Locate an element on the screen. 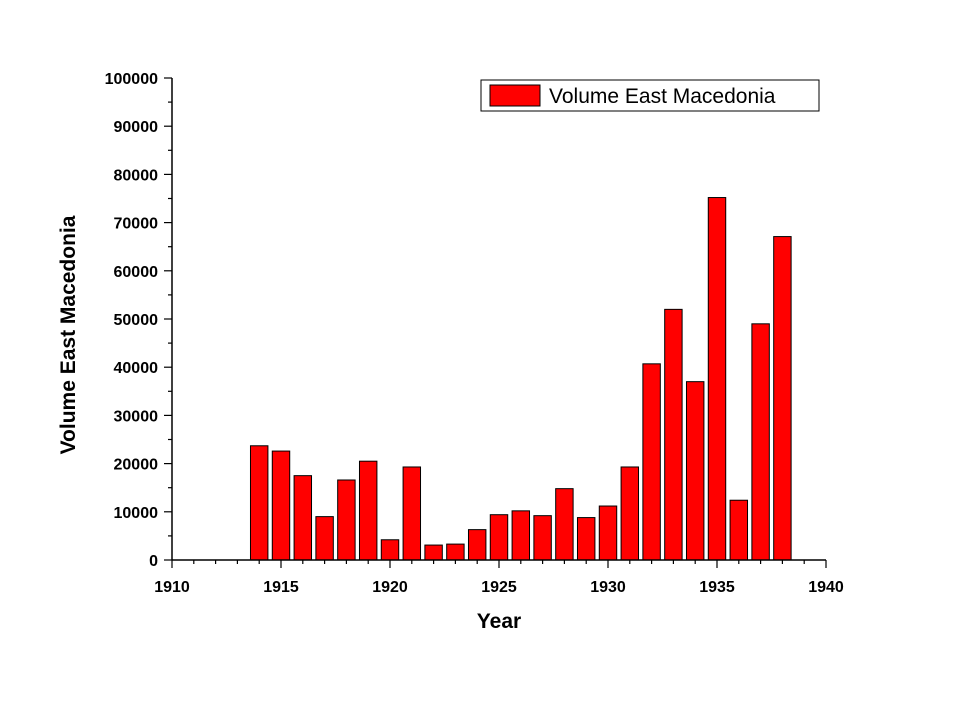  y-tick-label: 50000 is located at coordinates (136, 320).